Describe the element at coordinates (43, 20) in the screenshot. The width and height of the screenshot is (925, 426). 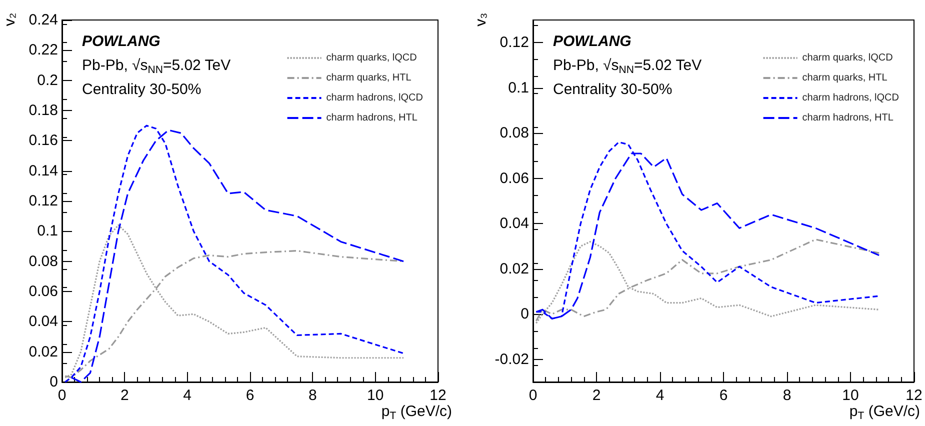
I see `y-tick-label: 0.24` at that location.